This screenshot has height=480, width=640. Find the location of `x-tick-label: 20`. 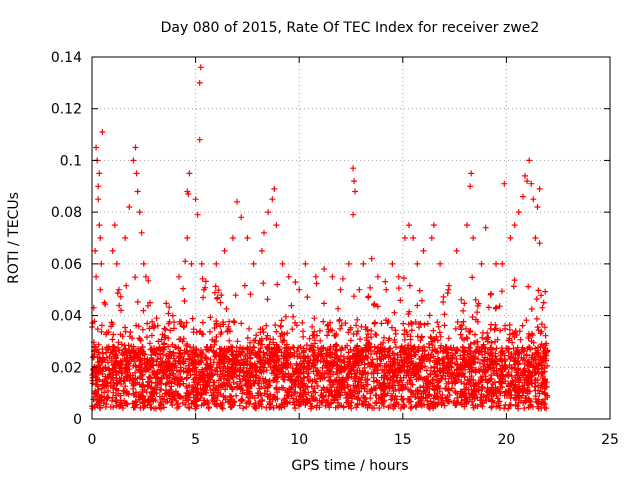

x-tick-label: 20 is located at coordinates (506, 440).